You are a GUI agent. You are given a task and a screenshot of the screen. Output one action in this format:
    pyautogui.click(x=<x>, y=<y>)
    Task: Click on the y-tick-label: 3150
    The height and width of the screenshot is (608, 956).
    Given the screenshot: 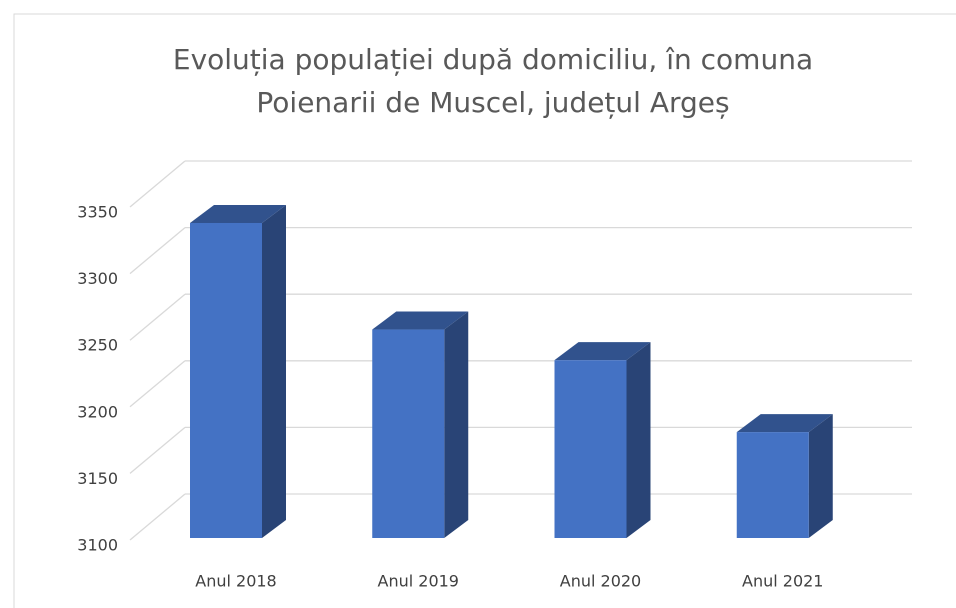 What is the action you would take?
    pyautogui.click(x=97, y=478)
    